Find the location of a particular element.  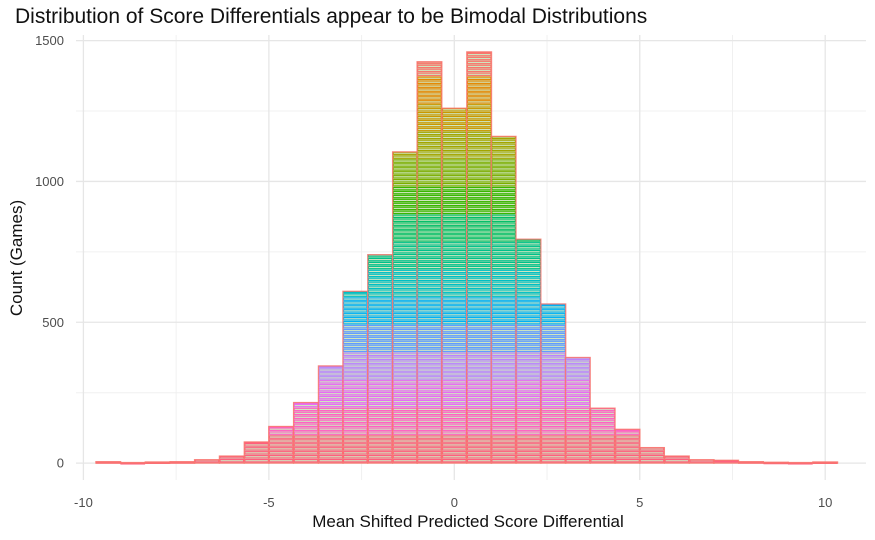

x-tick-label: 0 is located at coordinates (454, 502).